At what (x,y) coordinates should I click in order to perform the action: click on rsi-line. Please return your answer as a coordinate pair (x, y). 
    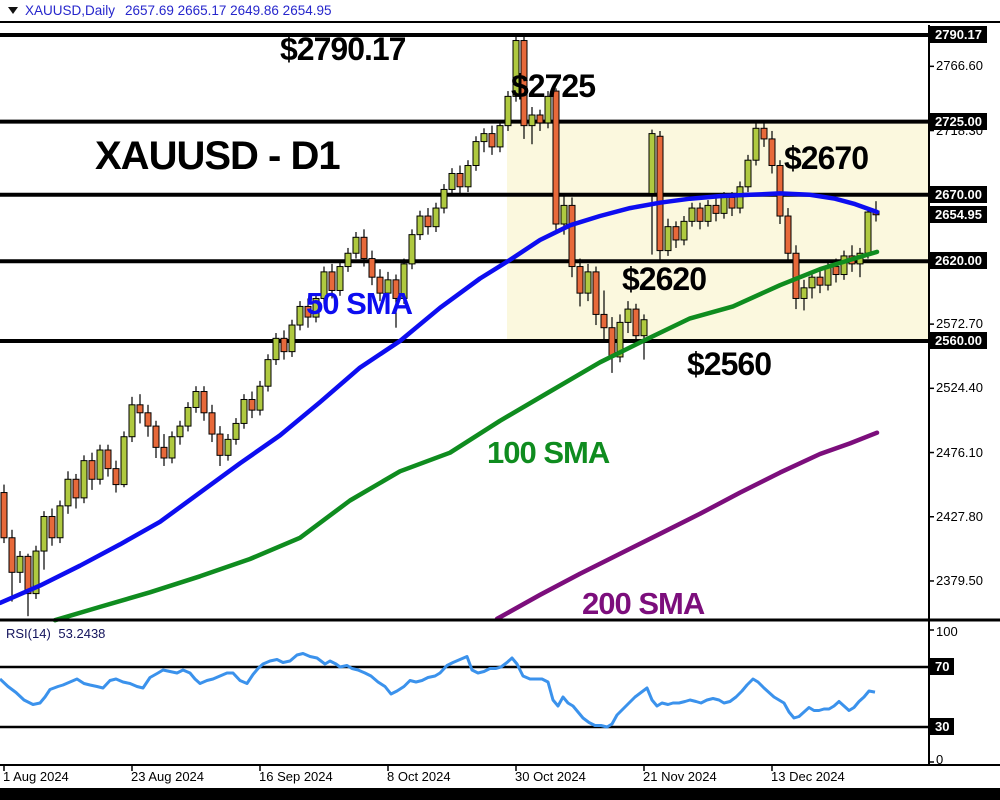
    Looking at the image, I should click on (438, 690).